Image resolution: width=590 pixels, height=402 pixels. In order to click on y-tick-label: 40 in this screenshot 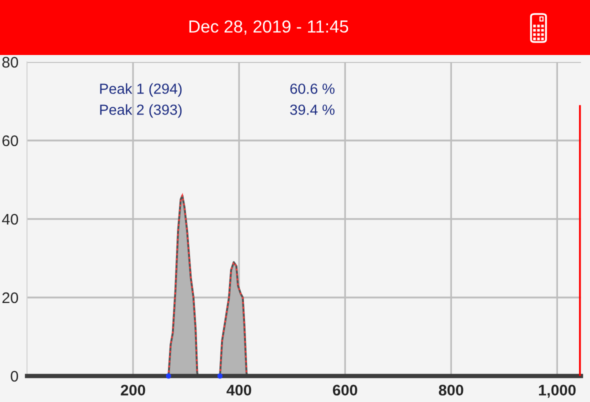, I will do `click(10, 219)`.